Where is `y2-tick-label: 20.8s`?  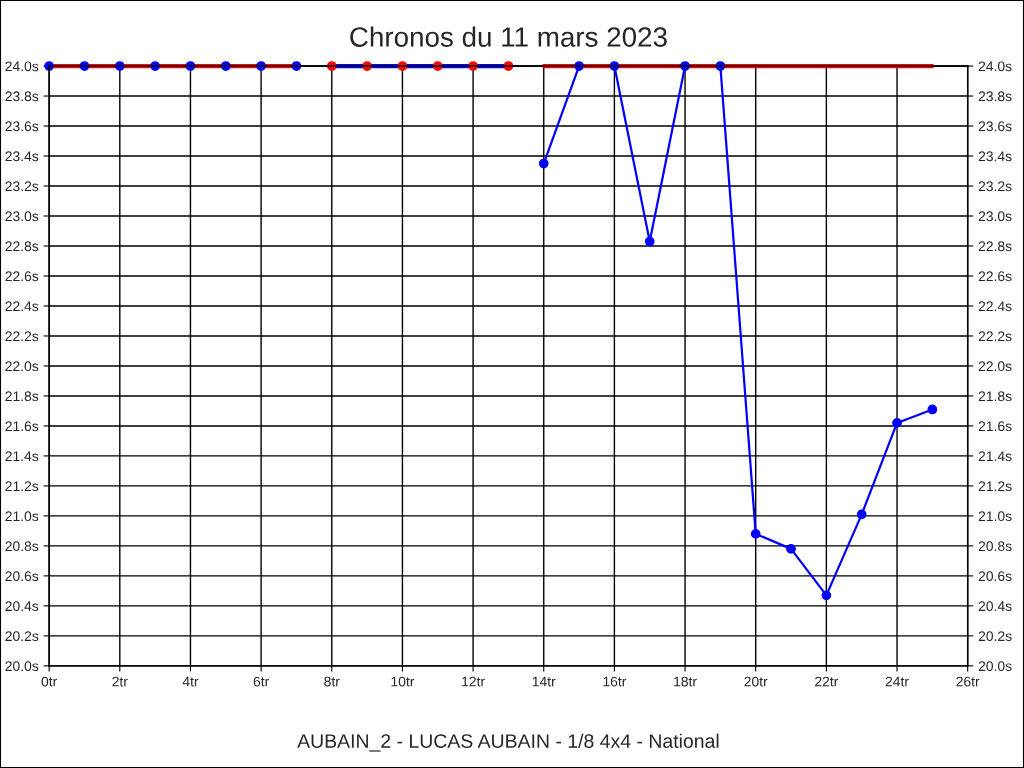 y2-tick-label: 20.8s is located at coordinates (995, 546).